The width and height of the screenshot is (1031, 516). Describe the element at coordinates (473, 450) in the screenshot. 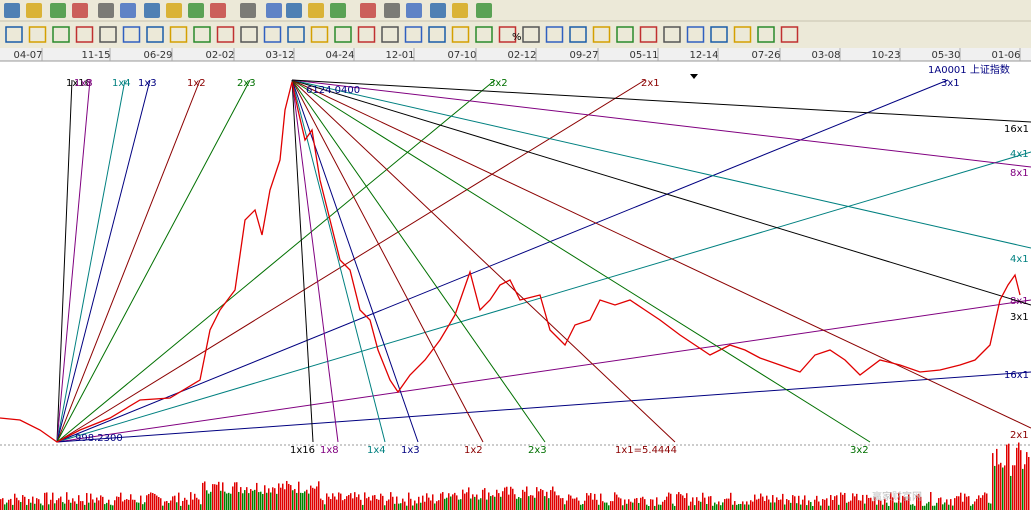

I see `fan-label: 1x2` at that location.